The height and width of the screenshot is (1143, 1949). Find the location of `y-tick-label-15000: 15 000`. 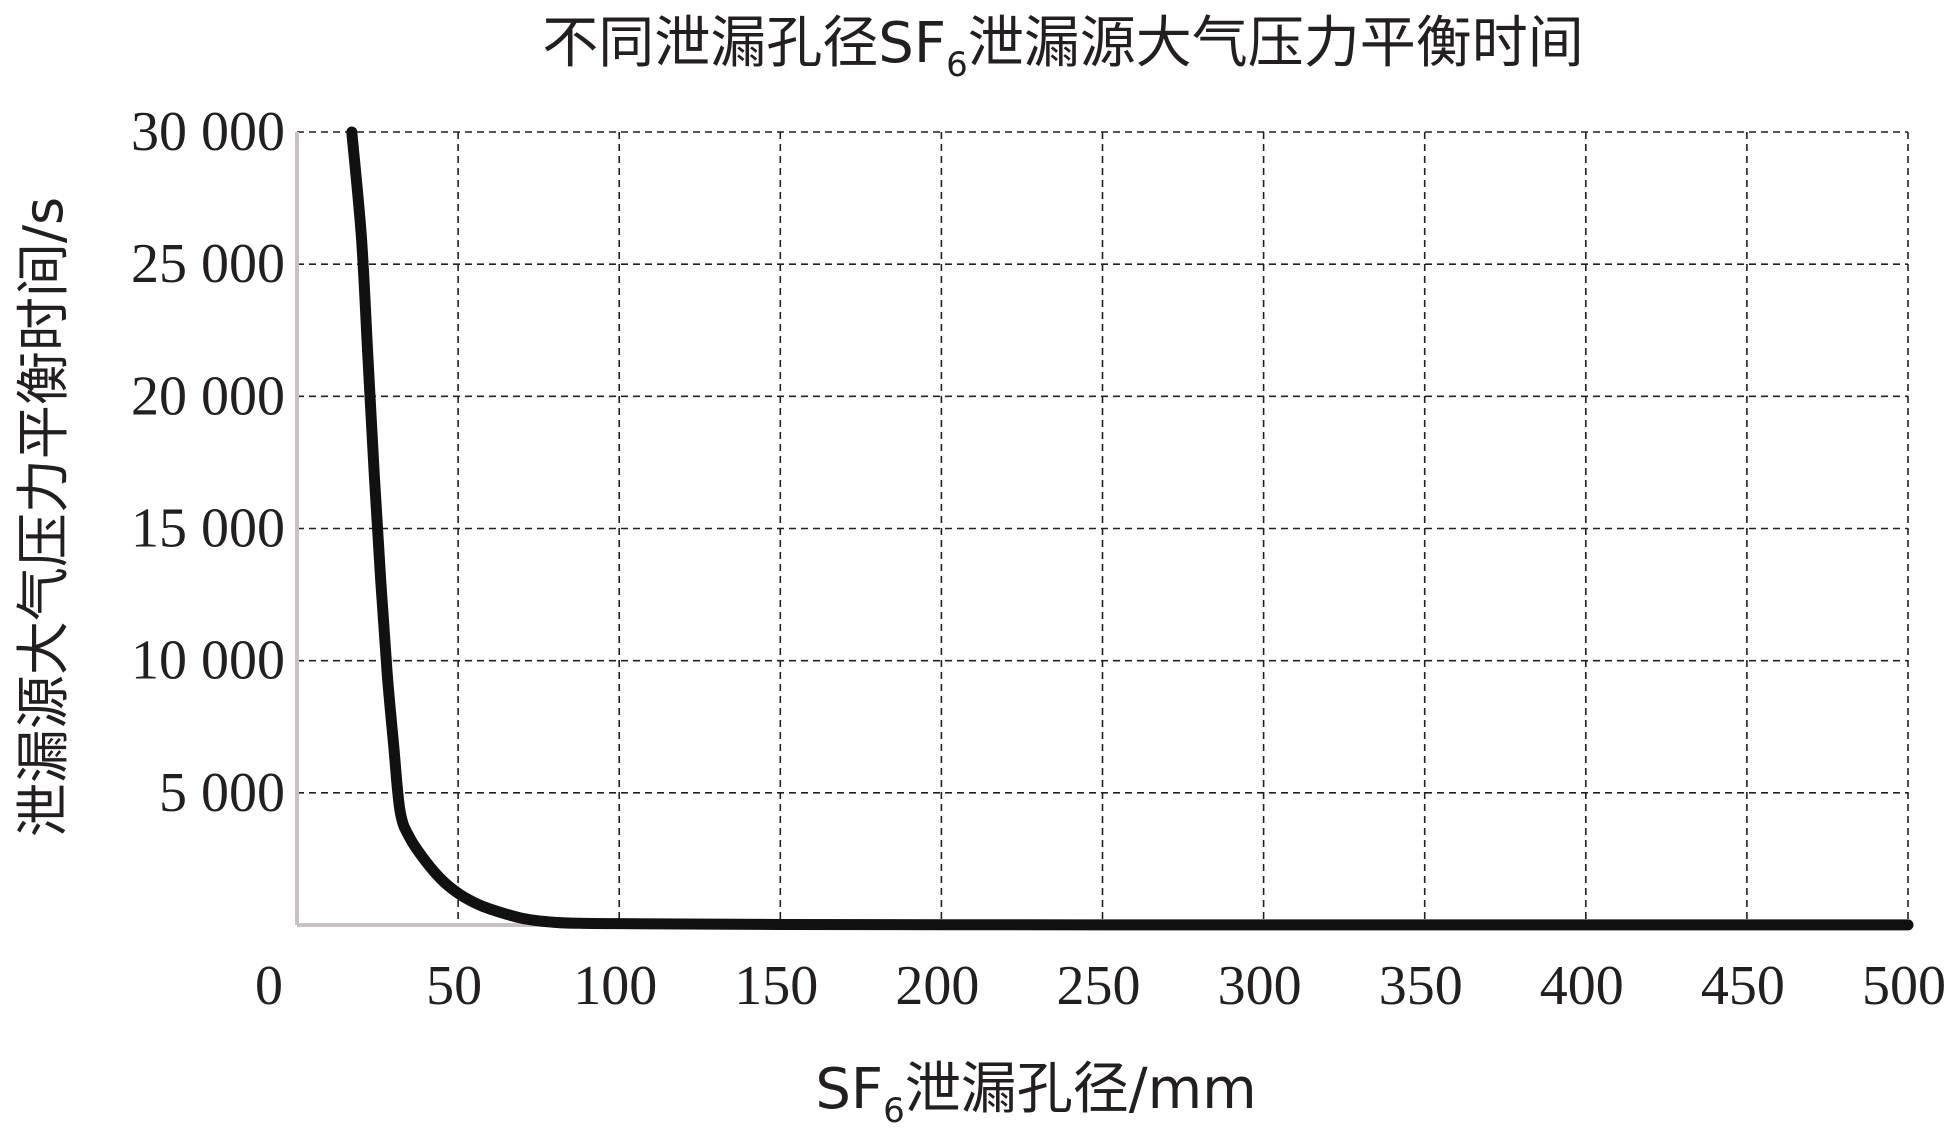

y-tick-label-15000: 15 000 is located at coordinates (208, 529).